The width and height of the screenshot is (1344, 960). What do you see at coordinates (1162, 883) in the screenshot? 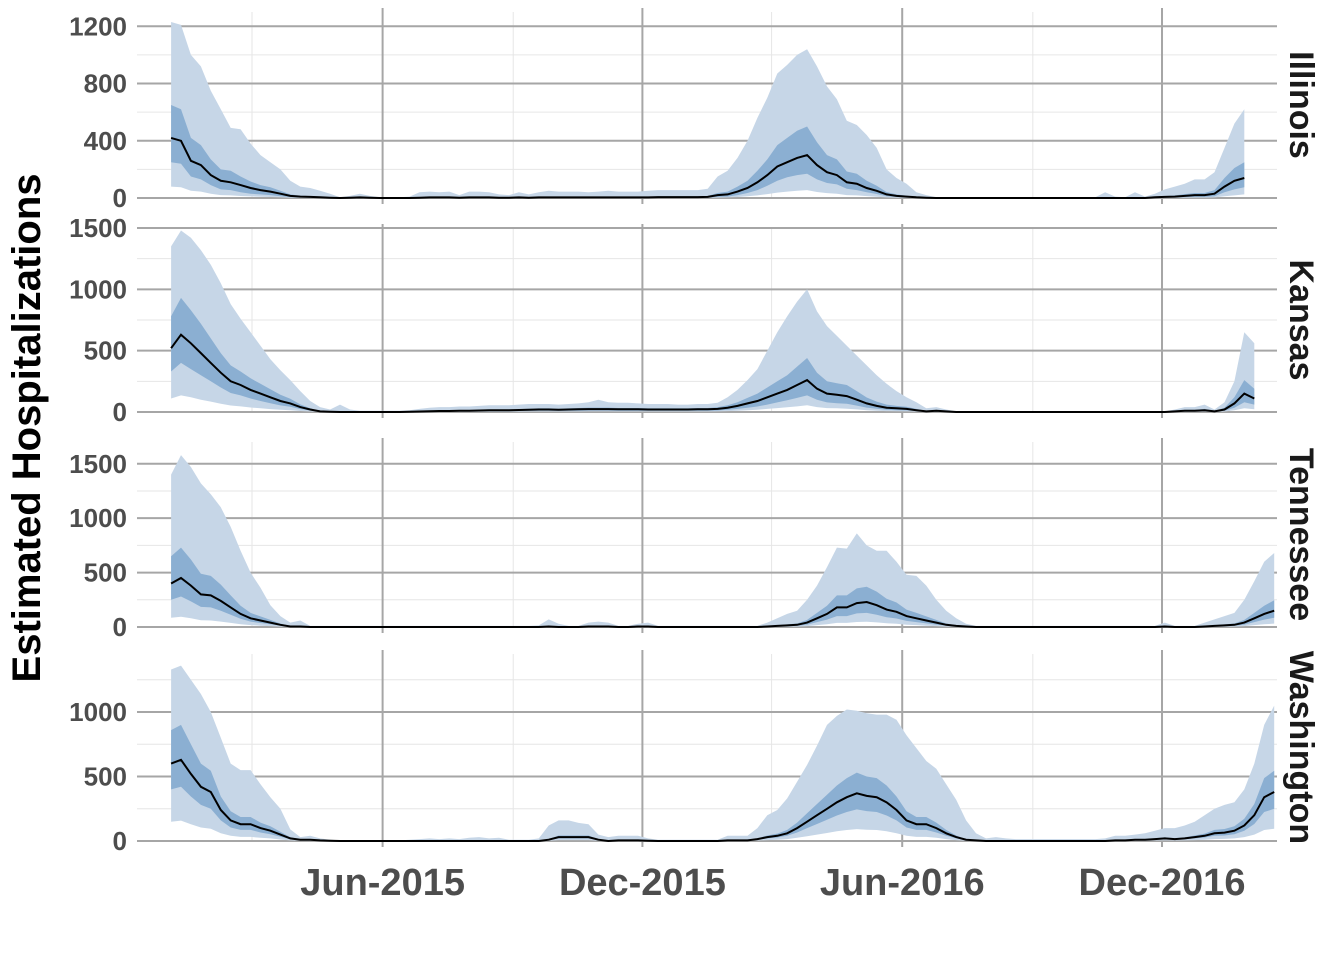
I see `x-tick-label: Dec-2016` at bounding box center [1162, 883].